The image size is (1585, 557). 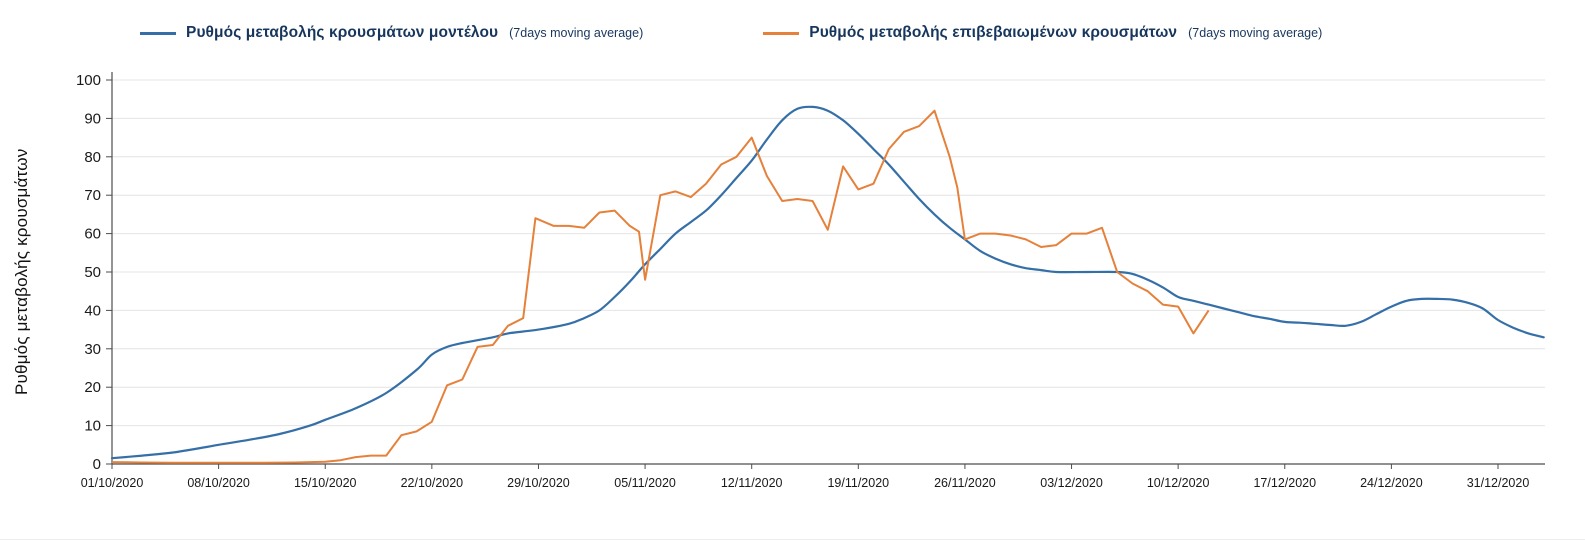 What do you see at coordinates (1498, 483) in the screenshot?
I see `x-tick-label: 31/12/2020` at bounding box center [1498, 483].